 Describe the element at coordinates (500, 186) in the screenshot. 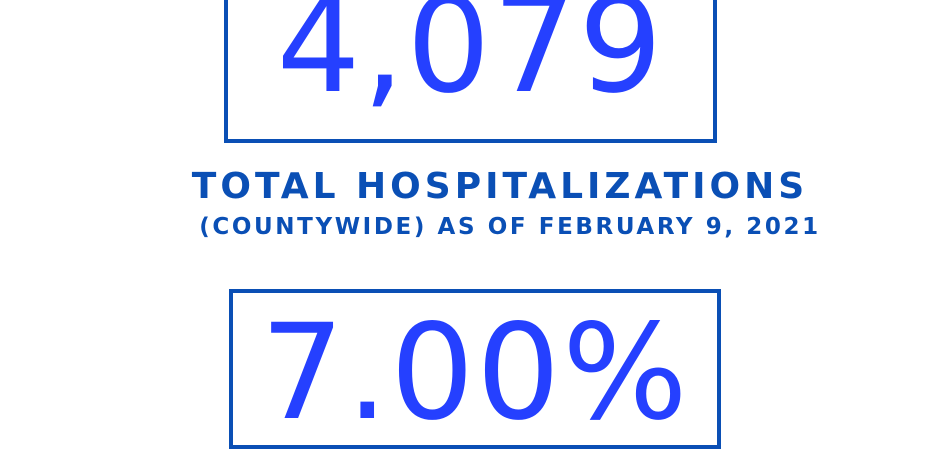

I see `hospitalizations-title: TOTAL HOSPITALIZATIONS` at that location.